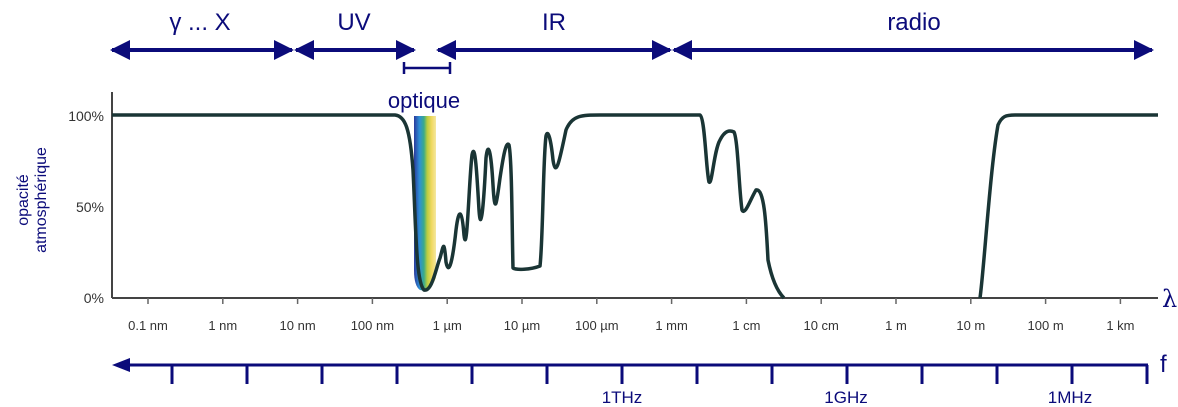  I want to click on wavelength-tick-label: 10 cm, so click(820, 325).